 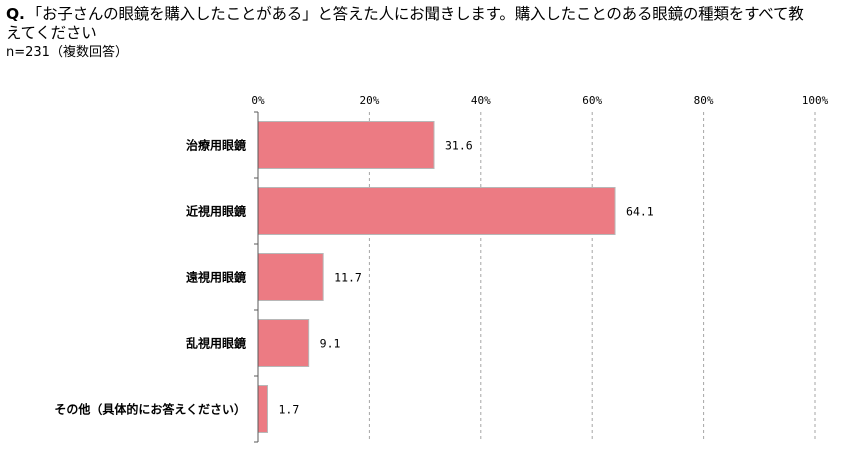 I want to click on x-tick-label-20: 20%, so click(x=369, y=100).